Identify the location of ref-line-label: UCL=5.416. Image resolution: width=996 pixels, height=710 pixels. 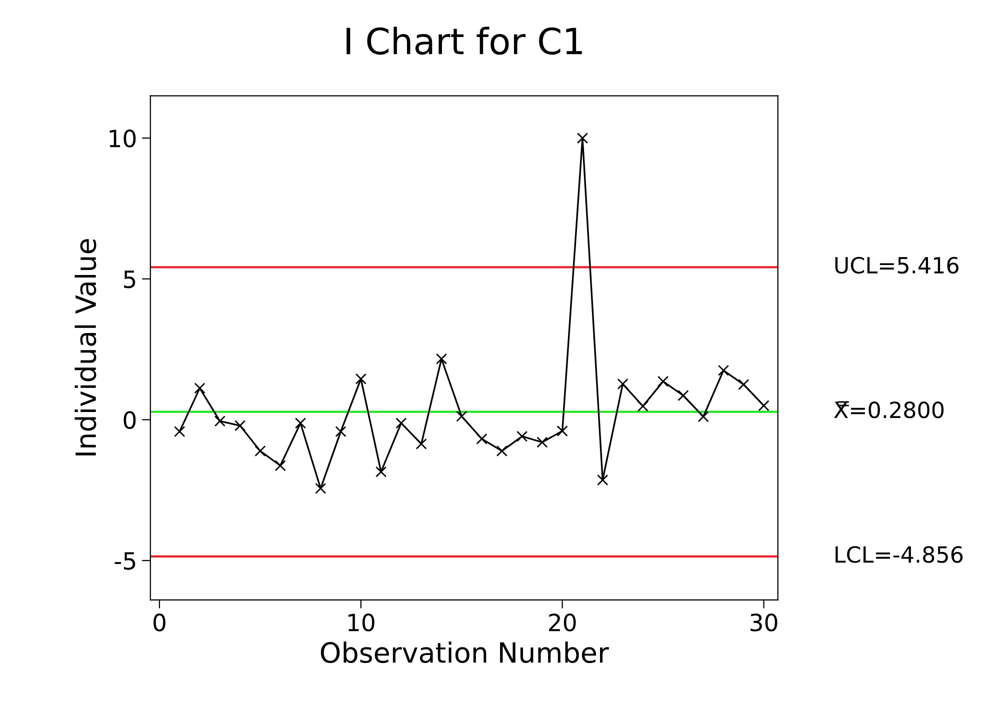
(896, 265).